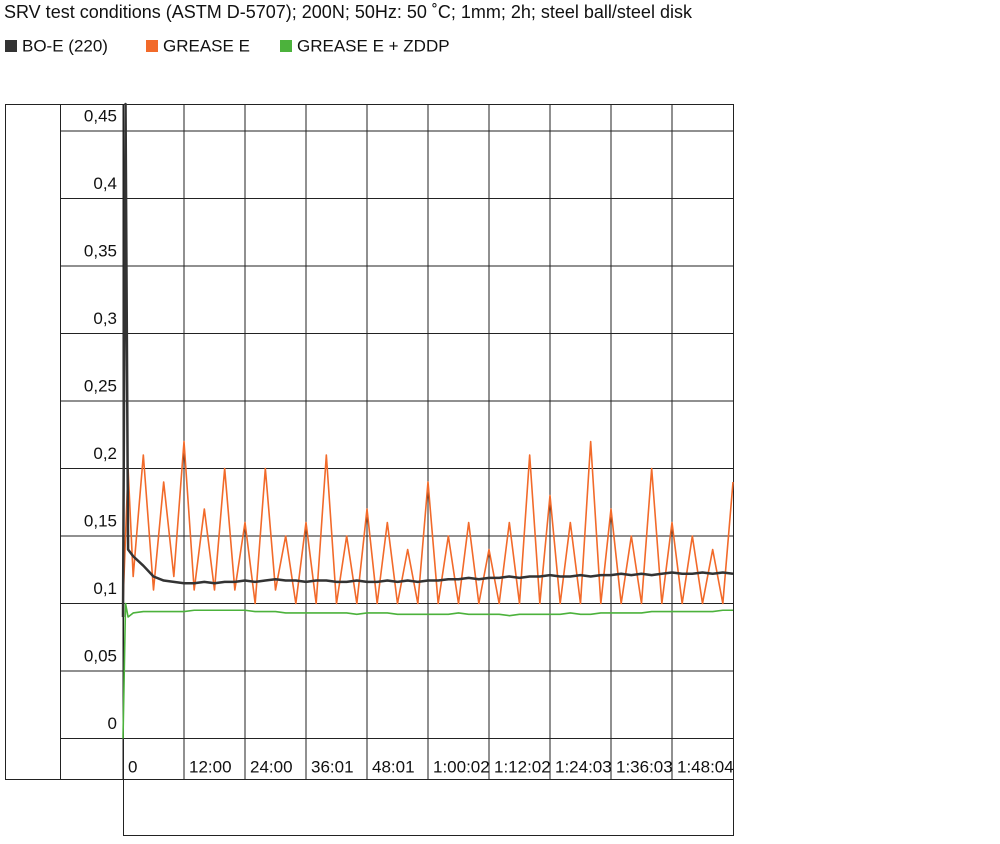 The image size is (1000, 844). I want to click on x-tick-label: 48:01, so click(393, 766).